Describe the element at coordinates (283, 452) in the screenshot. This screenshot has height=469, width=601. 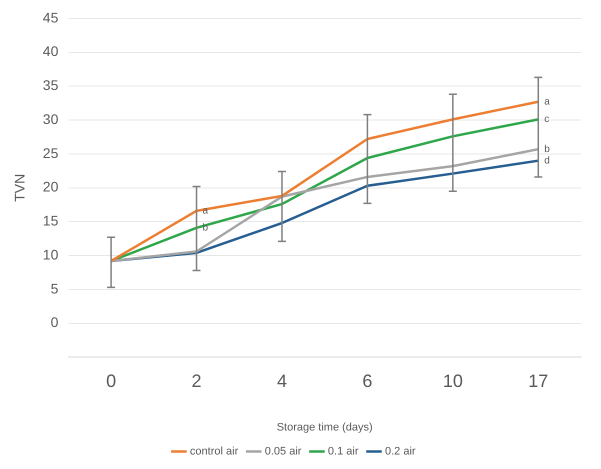
I see `legend-label: 0.05 air` at that location.